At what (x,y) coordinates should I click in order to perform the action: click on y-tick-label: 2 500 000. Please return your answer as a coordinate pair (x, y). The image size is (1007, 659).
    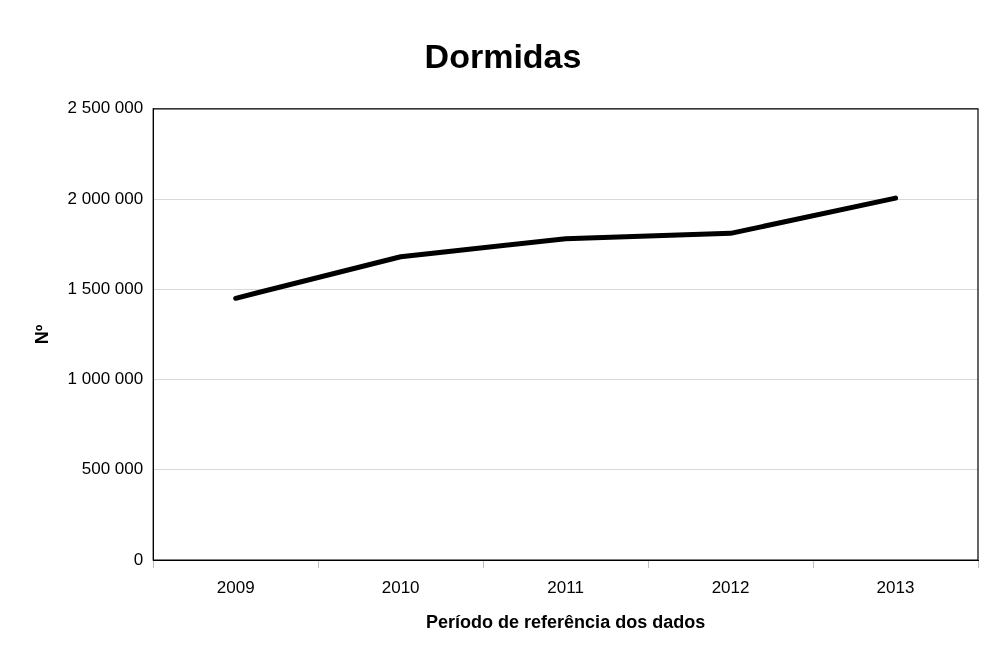
    Looking at the image, I should click on (105, 108).